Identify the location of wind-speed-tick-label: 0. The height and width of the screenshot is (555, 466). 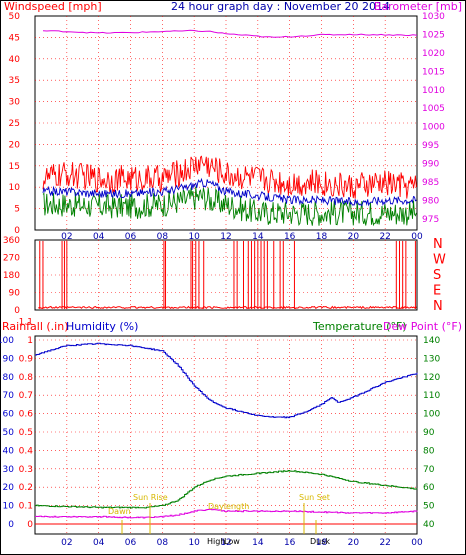
(17, 231).